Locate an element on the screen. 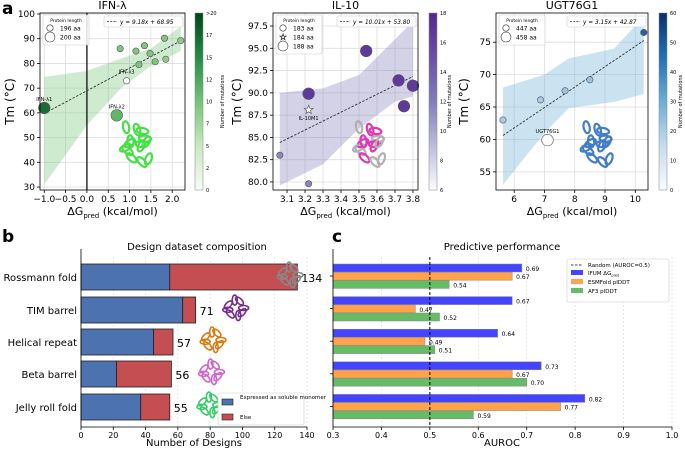 The width and height of the screenshot is (685, 451). x-axis-label-part: pred is located at coordinates (551, 216).